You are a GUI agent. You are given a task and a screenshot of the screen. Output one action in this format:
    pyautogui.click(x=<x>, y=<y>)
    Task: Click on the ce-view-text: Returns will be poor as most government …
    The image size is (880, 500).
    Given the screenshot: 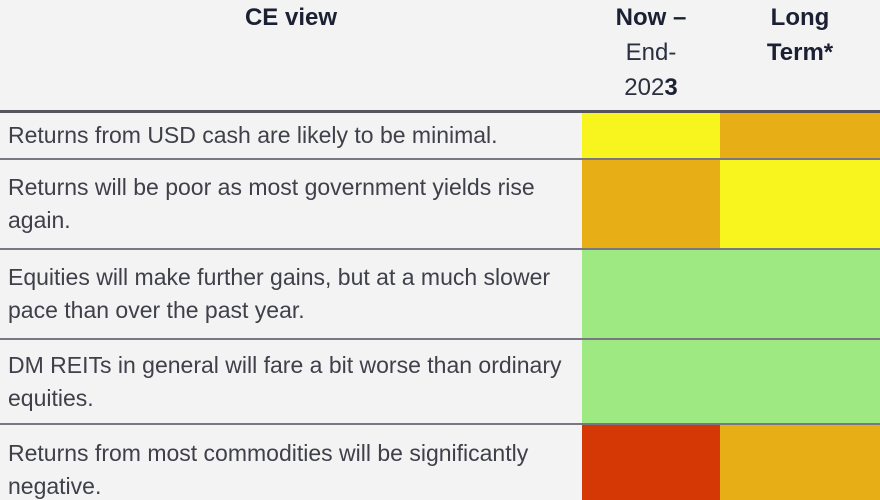 What is the action you would take?
    pyautogui.click(x=291, y=204)
    